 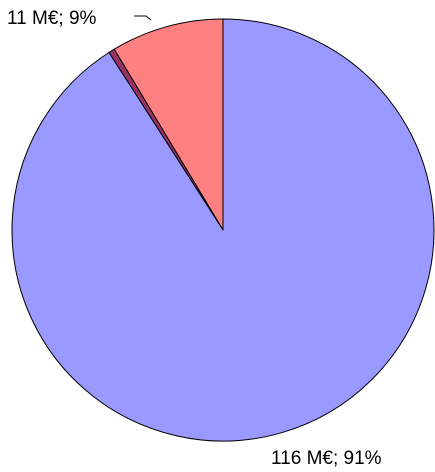 What do you see at coordinates (143, 18) in the screenshot?
I see `slice-leader-line` at bounding box center [143, 18].